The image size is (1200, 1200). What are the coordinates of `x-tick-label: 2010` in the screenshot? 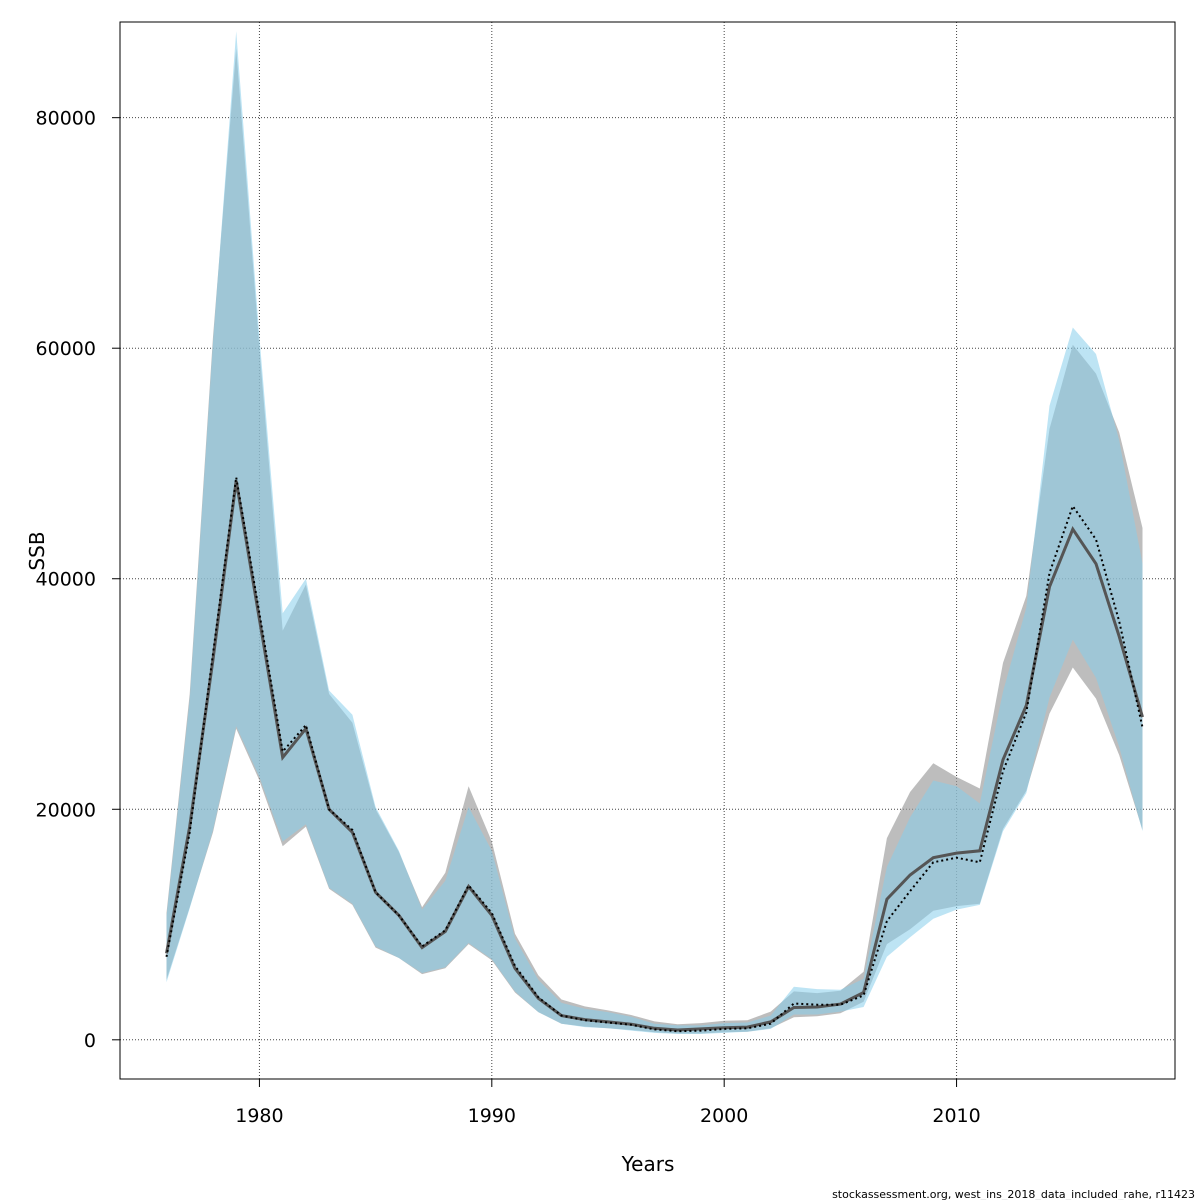 It's located at (956, 1116).